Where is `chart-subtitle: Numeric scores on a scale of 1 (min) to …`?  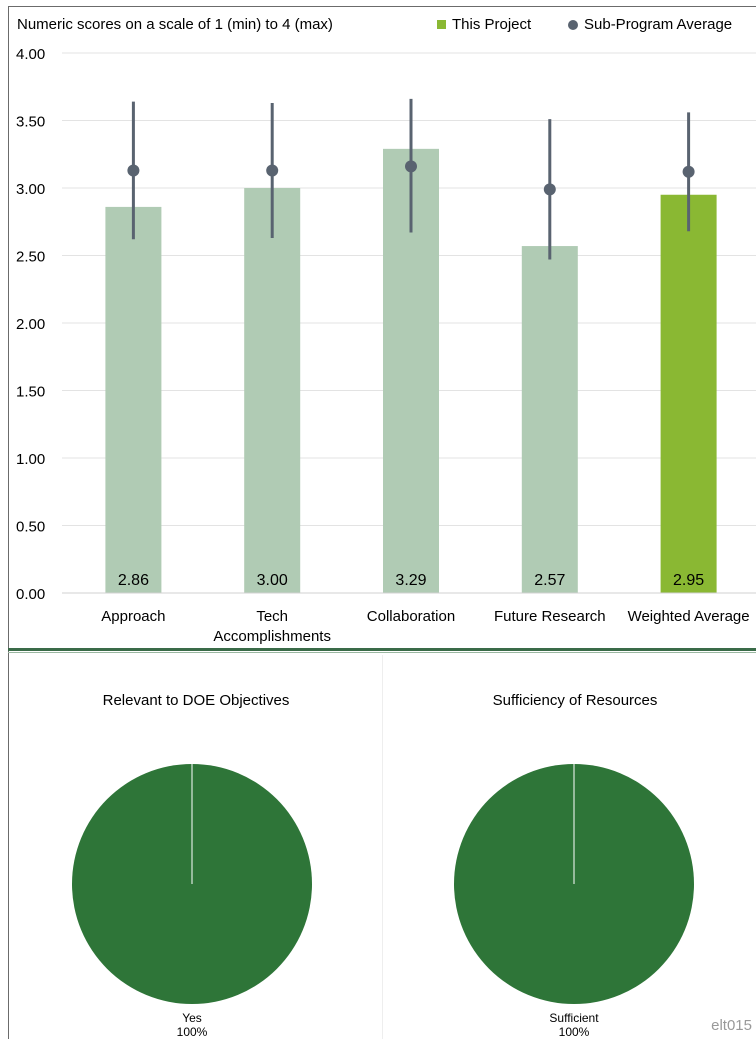
chart-subtitle: Numeric scores on a scale of 1 (min) to … is located at coordinates (175, 24).